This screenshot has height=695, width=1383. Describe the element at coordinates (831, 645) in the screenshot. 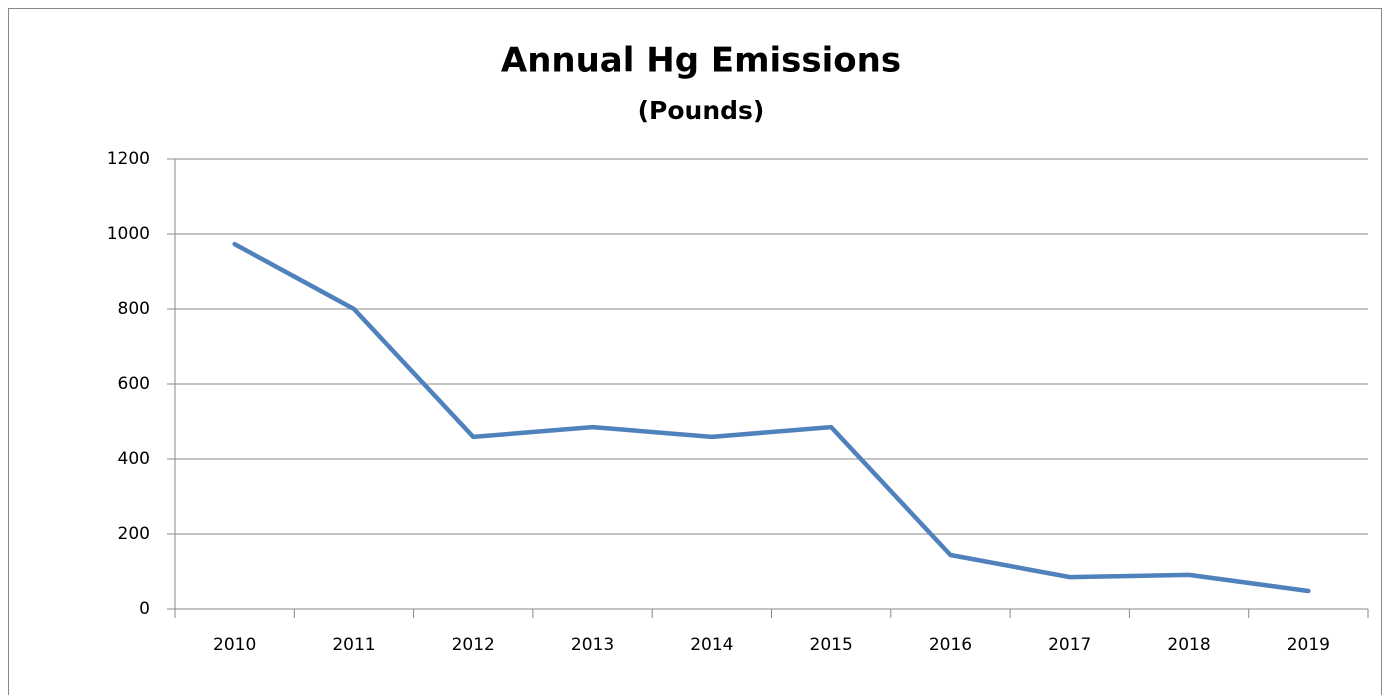

I see `x-tick-label: 2015` at that location.